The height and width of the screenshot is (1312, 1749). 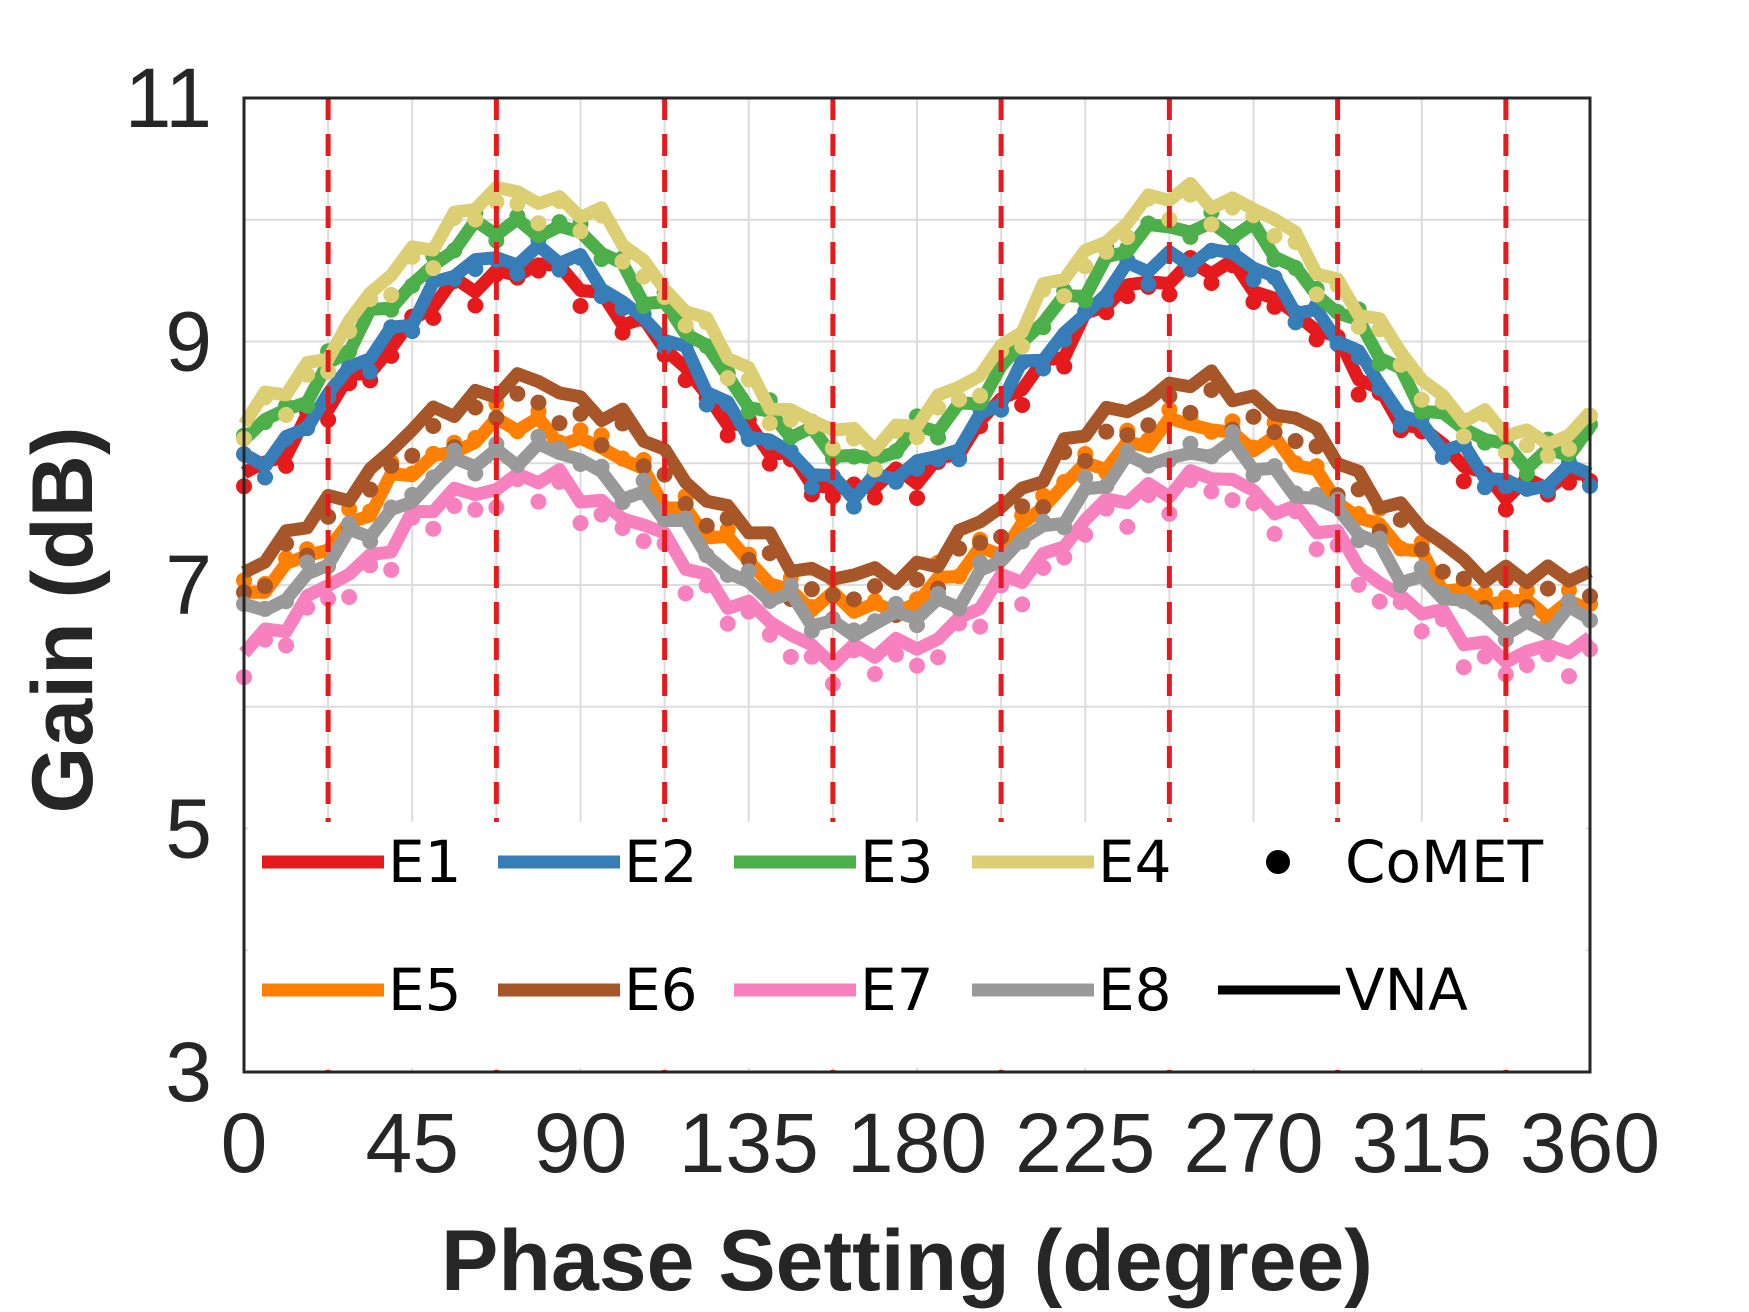 I want to click on legend-label-E5: E5, so click(x=425, y=990).